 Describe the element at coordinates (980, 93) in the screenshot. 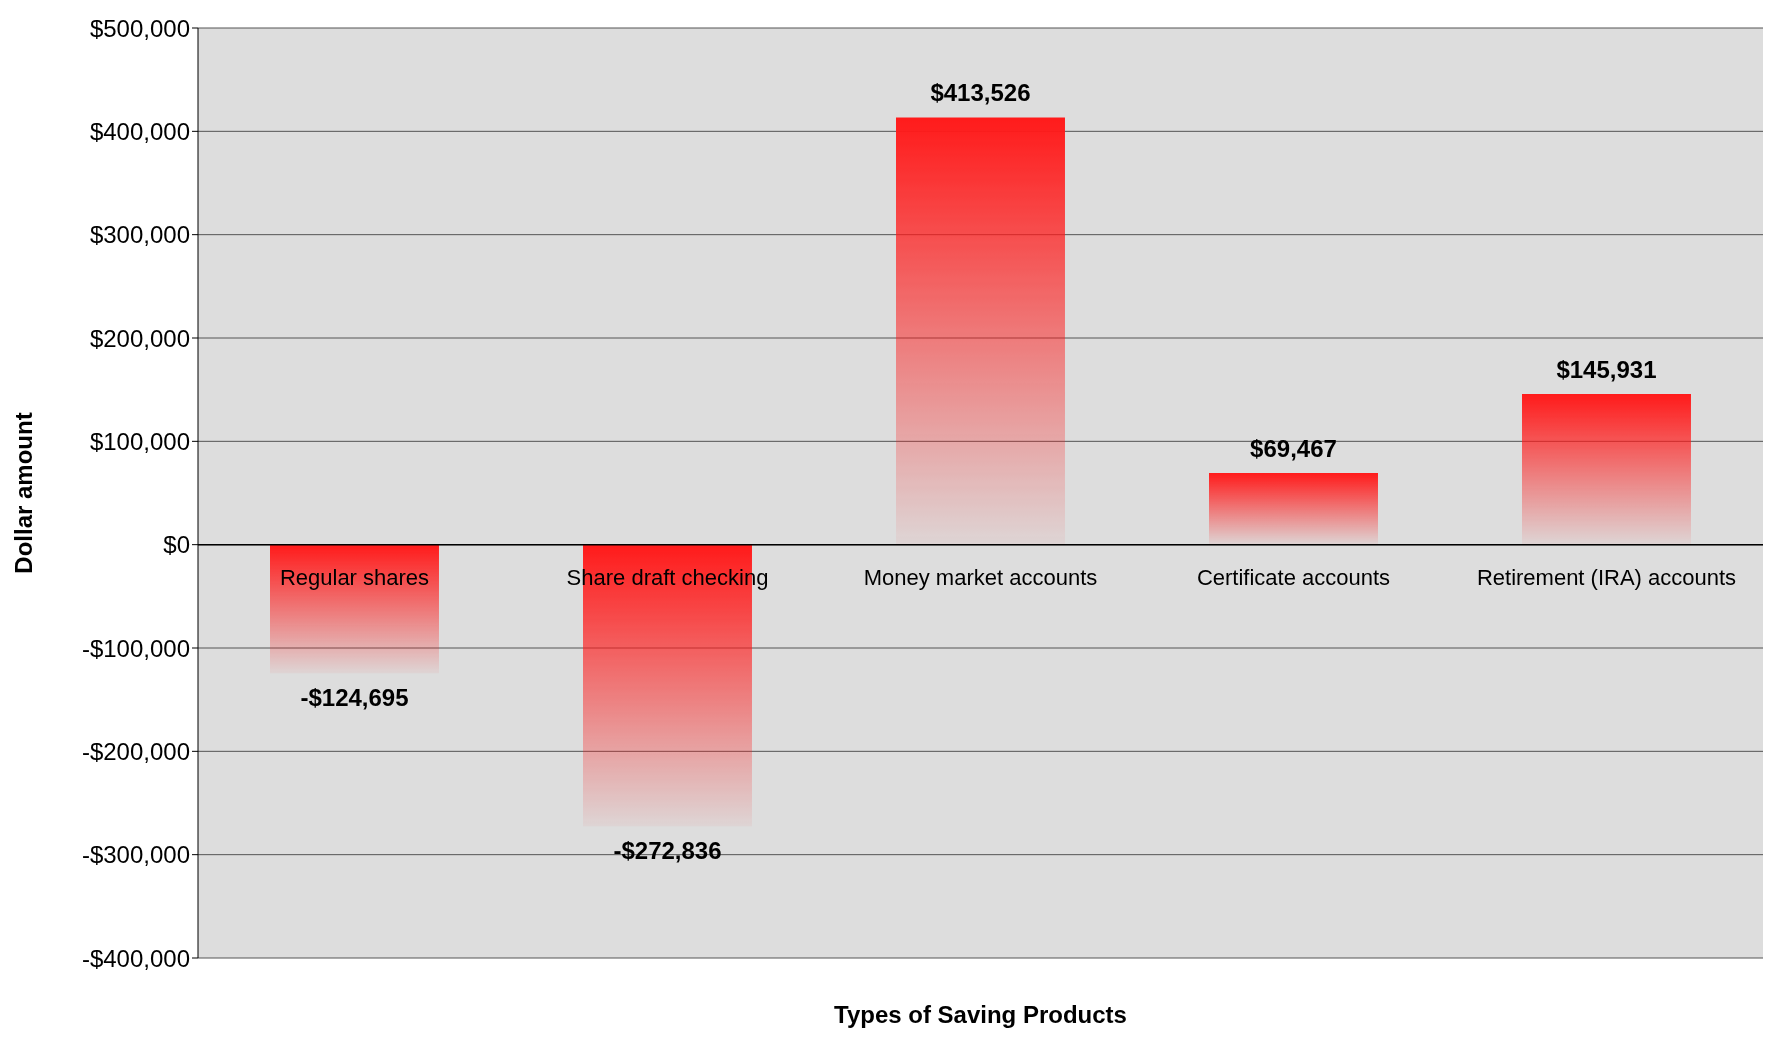

I see `data-label: $413,526` at that location.